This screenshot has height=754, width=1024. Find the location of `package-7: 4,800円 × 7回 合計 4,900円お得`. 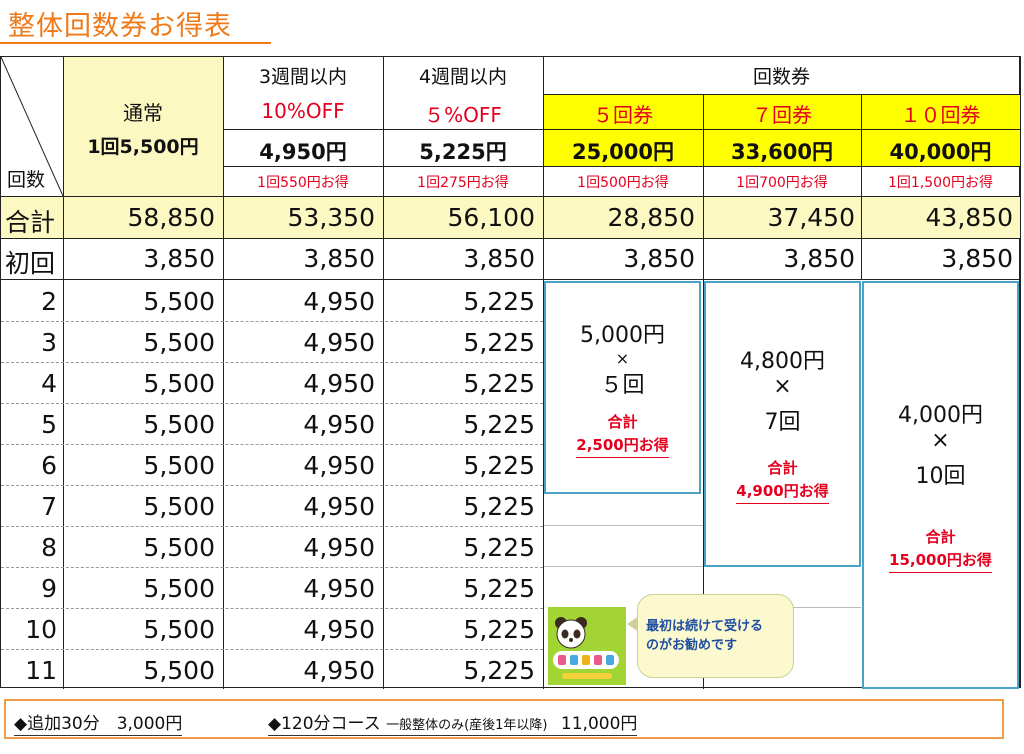

package-7: 4,800円 × 7回 合計 4,900円お得 is located at coordinates (782, 424).